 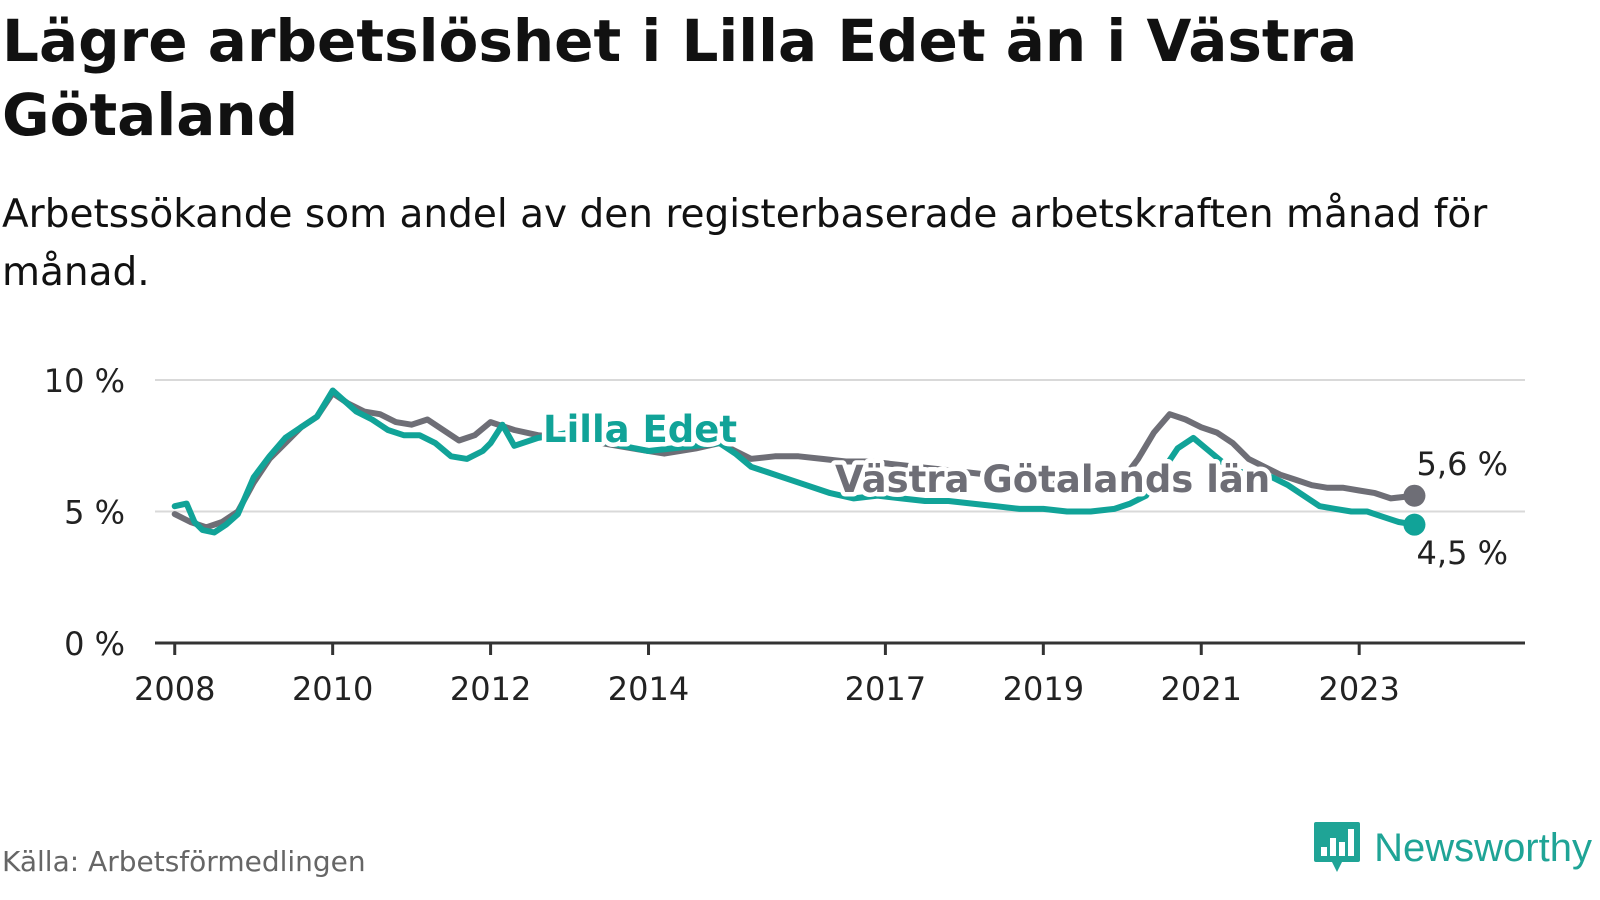 I want to click on source-note: Källa: Arbetsförmedlingen, so click(x=184, y=861).